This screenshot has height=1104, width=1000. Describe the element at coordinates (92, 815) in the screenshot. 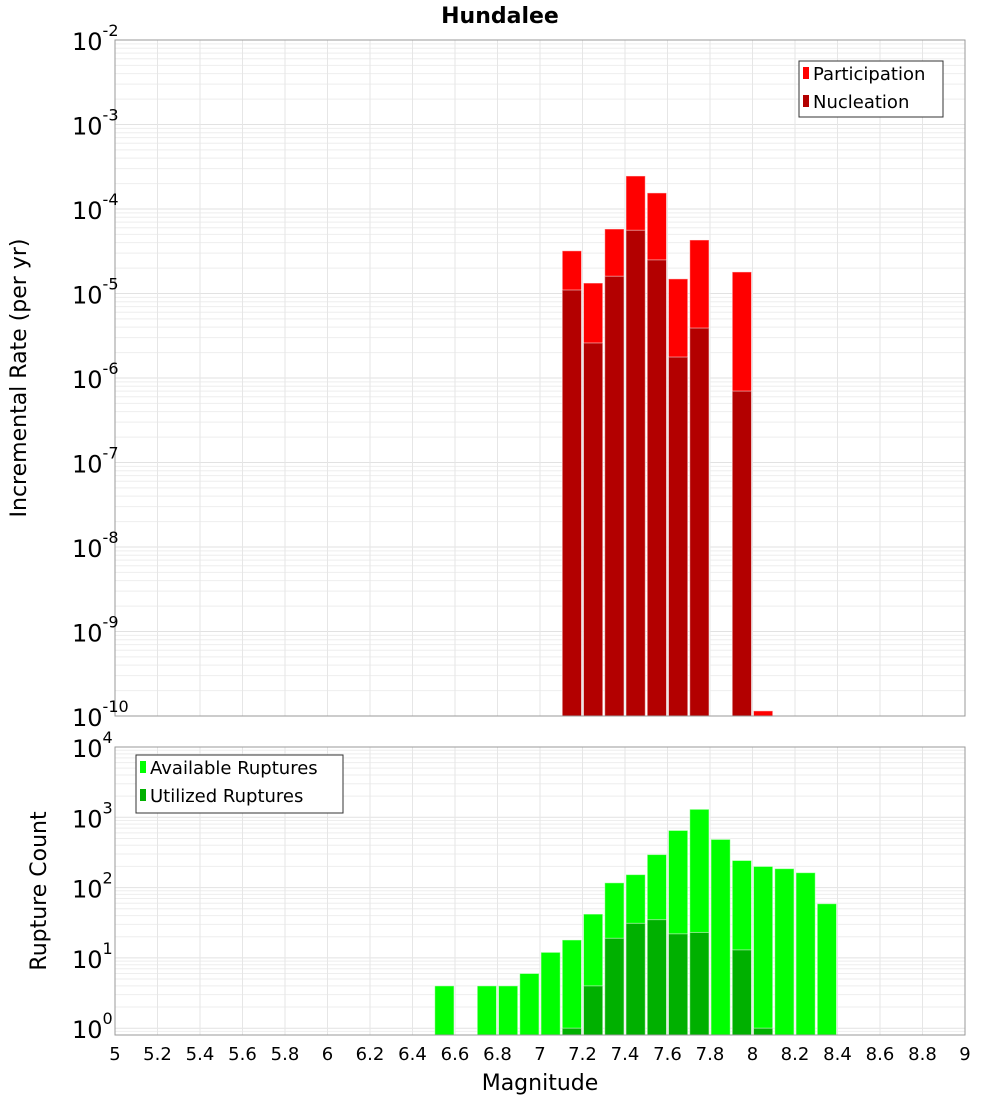

I see `y-tick-label: 10³` at that location.